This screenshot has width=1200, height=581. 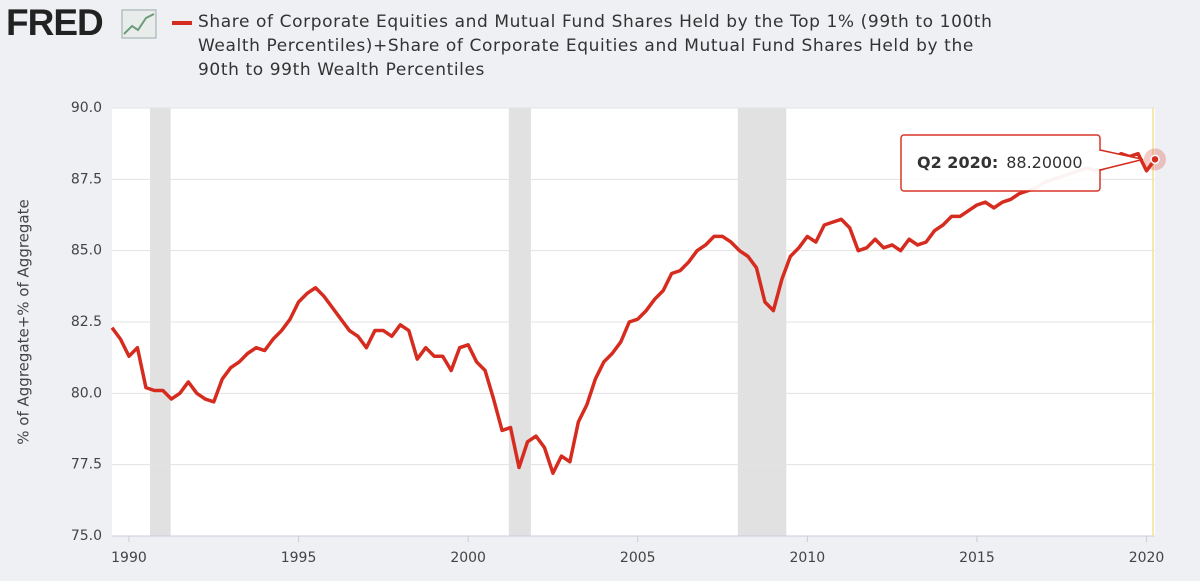 I want to click on y-tick-label: 75.0, so click(x=86, y=536).